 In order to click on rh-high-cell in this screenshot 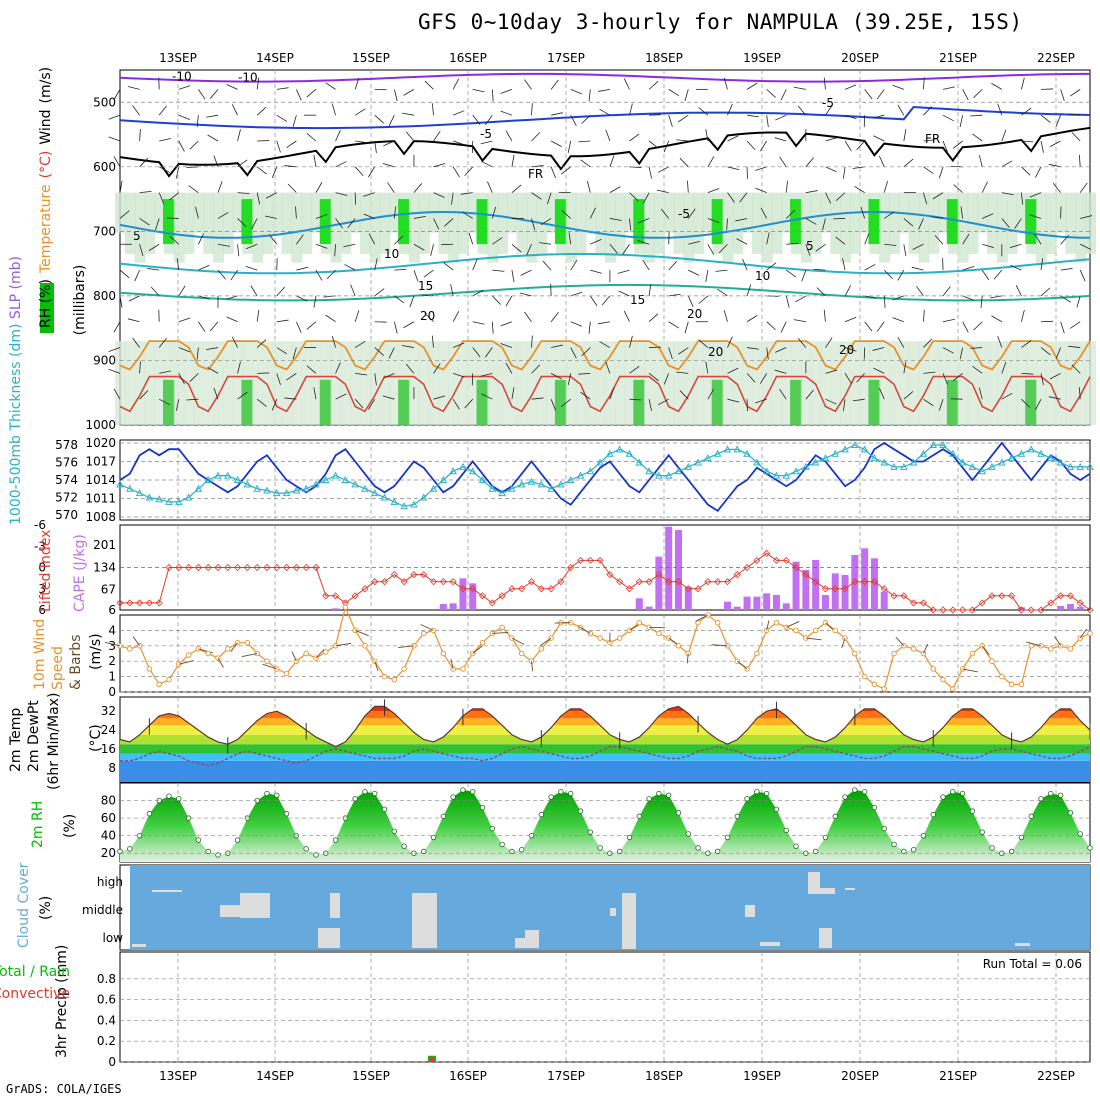, I will do `click(874, 402)`.